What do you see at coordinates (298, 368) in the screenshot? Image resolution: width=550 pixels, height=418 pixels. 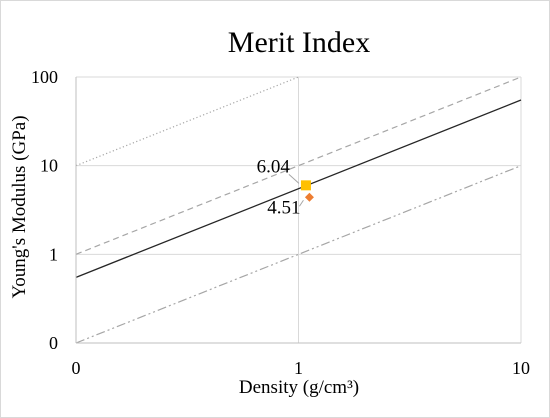 I see `x-tick-label-1: 1` at bounding box center [298, 368].